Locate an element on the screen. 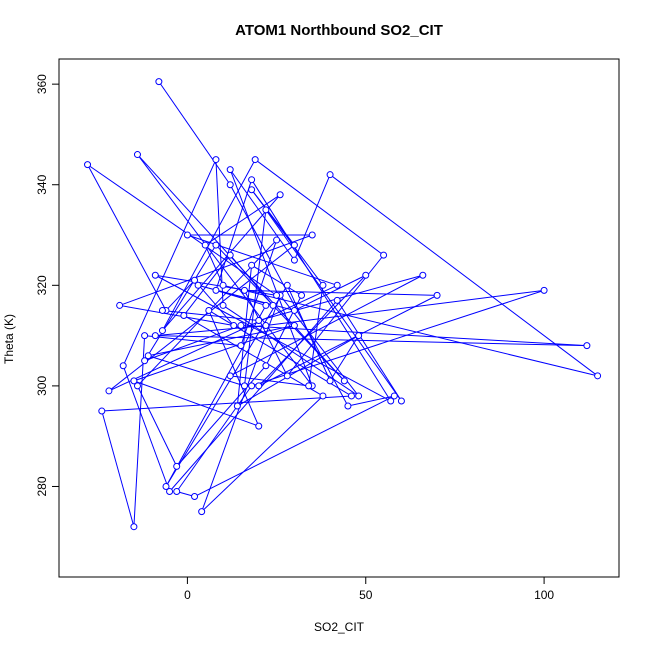 The width and height of the screenshot is (650, 650). y-tick-label: 300 is located at coordinates (42, 386).